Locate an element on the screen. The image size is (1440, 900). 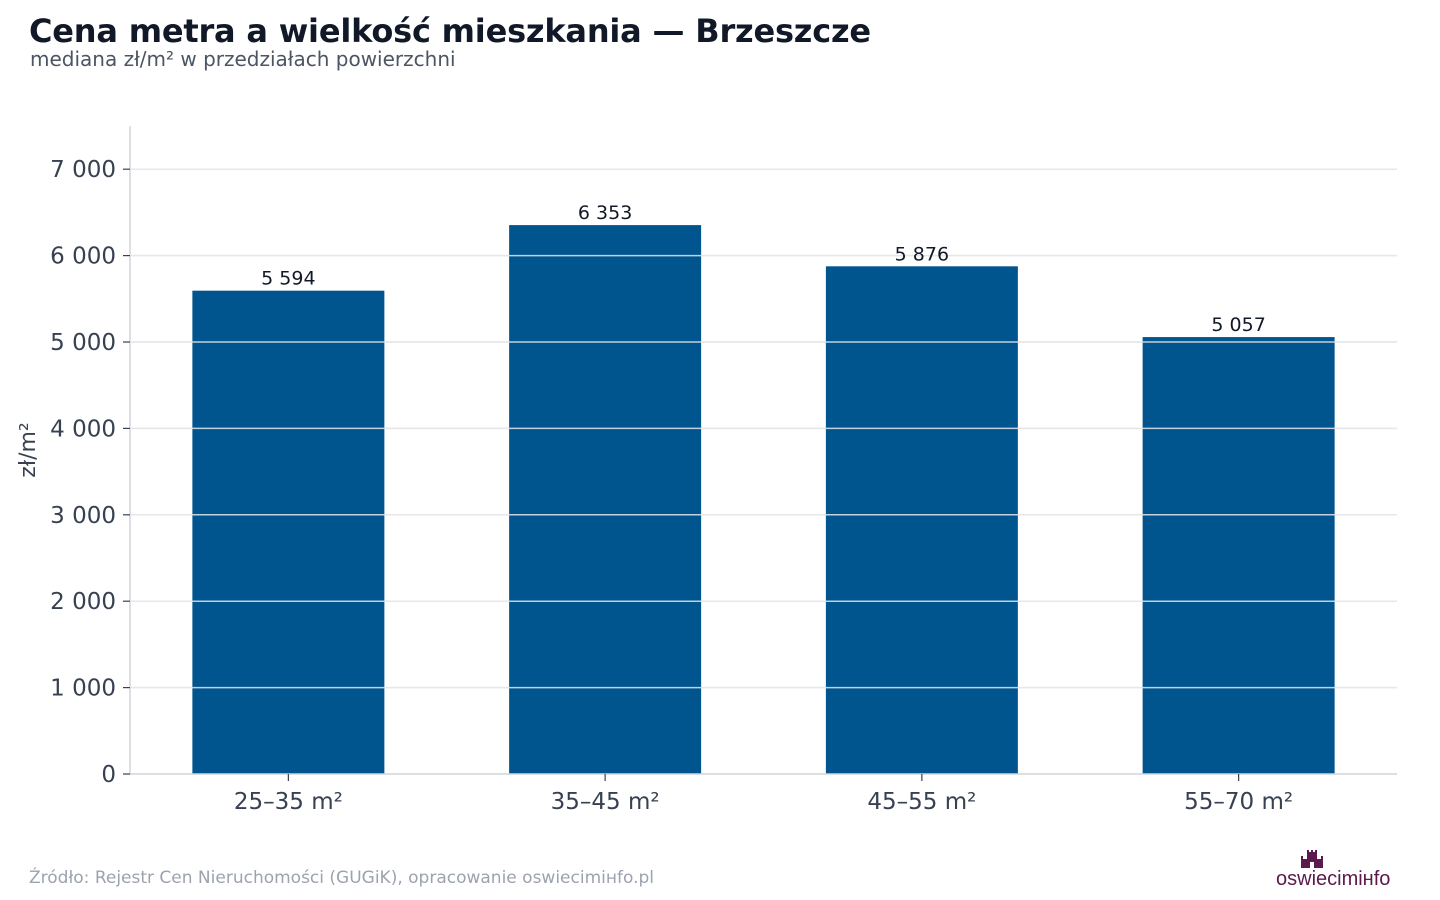
x-tick-label: 55–70 m² is located at coordinates (1238, 802).